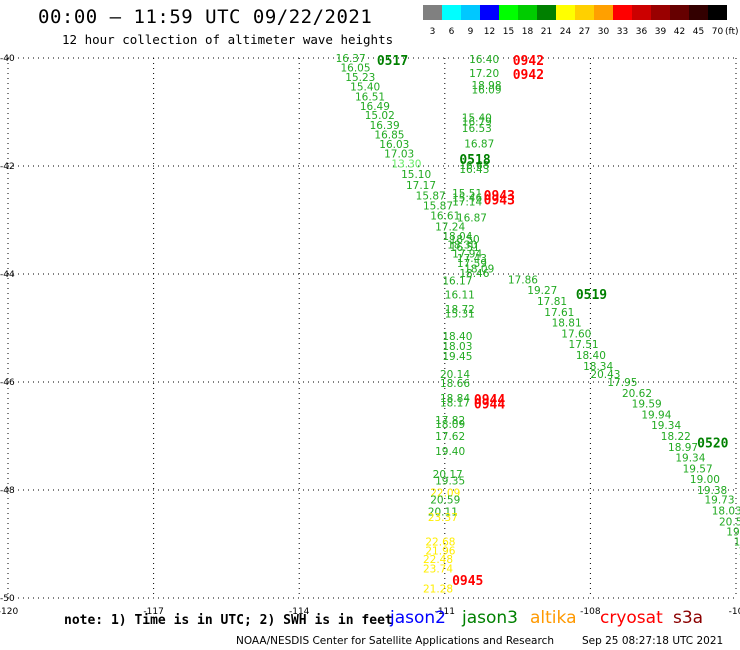 This screenshot has height=650, width=740. I want to click on page-title: 00:00 – 11:59 UTC 09/22/2021, so click(205, 17).